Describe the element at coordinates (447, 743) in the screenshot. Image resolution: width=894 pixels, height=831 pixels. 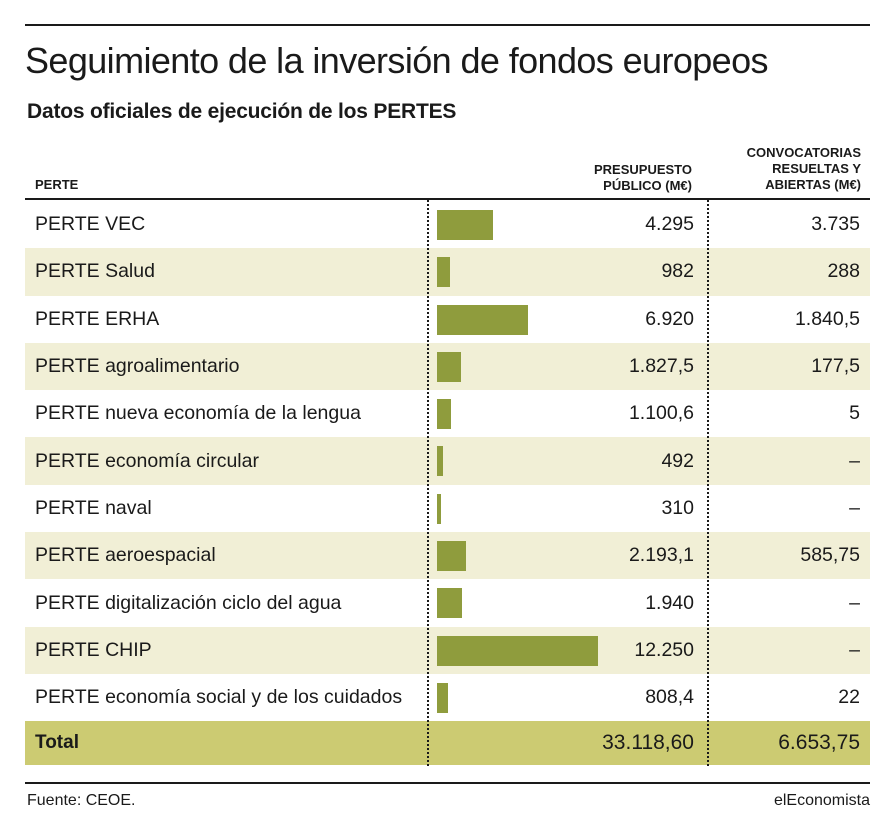
I see `total-row: Total 33.118,60 6.653,75` at that location.